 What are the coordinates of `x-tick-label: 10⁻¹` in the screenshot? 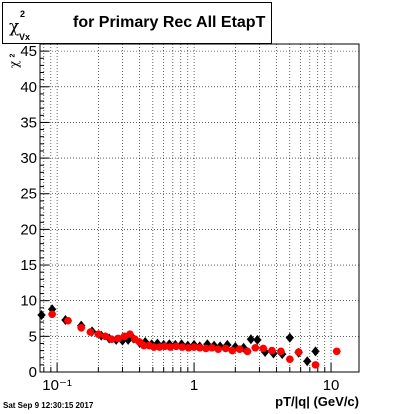 It's located at (57, 385).